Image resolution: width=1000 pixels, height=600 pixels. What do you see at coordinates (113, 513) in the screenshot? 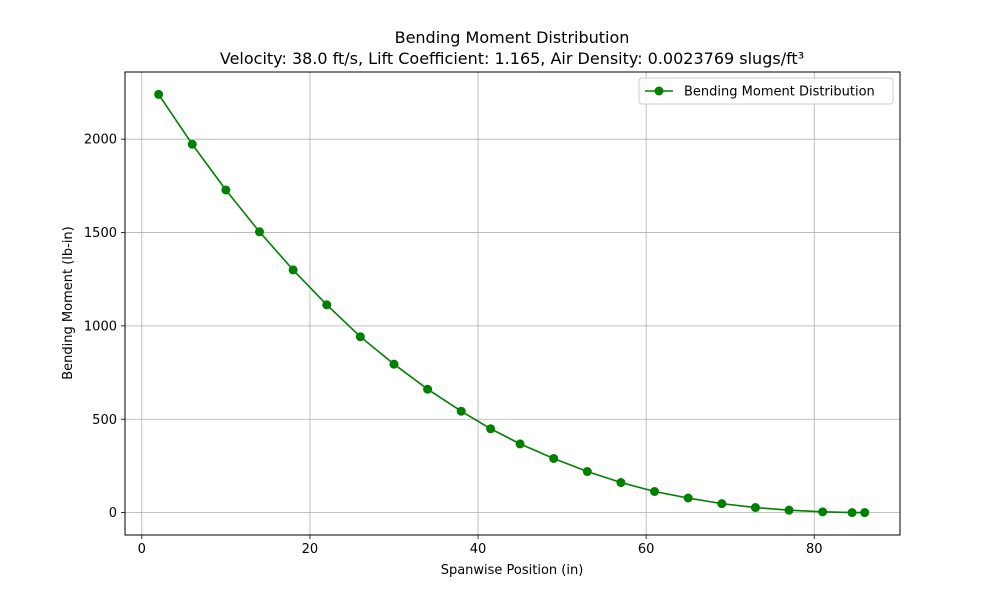
I see `y-tick-label: 0` at bounding box center [113, 513].